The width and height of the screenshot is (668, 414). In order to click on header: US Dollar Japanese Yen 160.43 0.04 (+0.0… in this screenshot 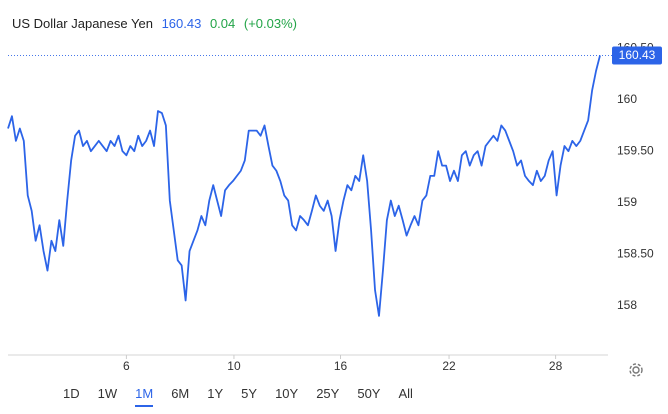, I will do `click(157, 23)`.